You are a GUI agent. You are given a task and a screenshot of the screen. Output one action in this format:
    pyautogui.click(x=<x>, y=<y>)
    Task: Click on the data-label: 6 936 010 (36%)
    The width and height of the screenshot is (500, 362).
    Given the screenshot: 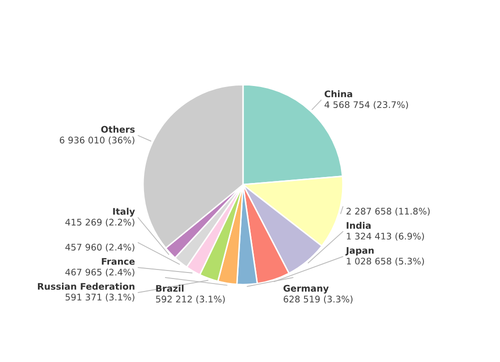 What is the action you would take?
    pyautogui.click(x=97, y=140)
    